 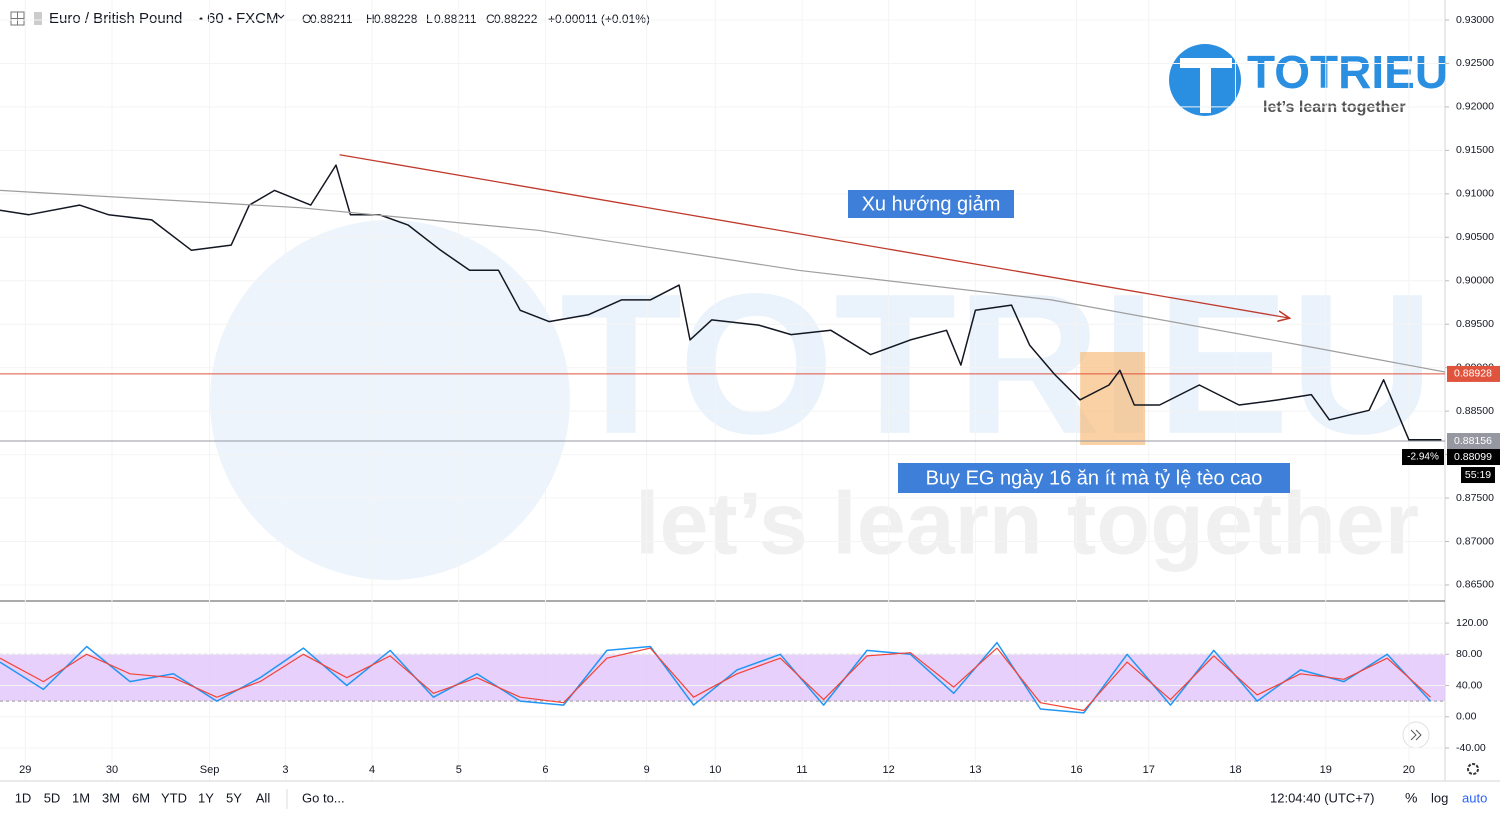 What do you see at coordinates (975, 770) in the screenshot?
I see `x-tick-label: 13` at bounding box center [975, 770].